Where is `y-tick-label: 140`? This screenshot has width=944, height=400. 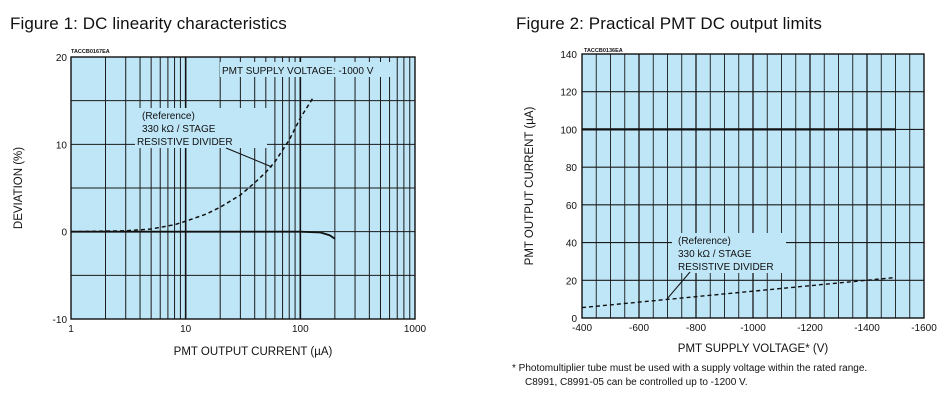
y-tick-label: 140 is located at coordinates (568, 55).